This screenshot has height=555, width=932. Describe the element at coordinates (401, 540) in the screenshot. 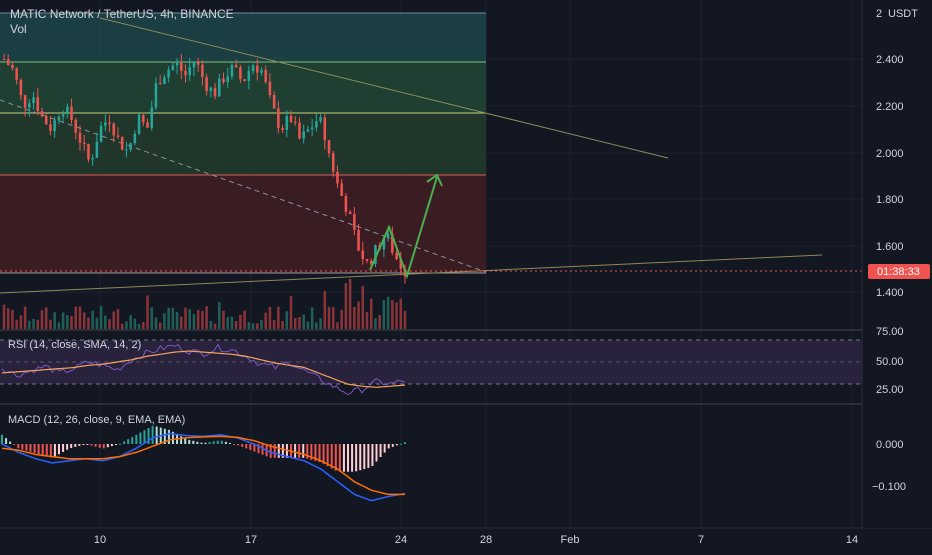

I see `time-tick: 24` at that location.